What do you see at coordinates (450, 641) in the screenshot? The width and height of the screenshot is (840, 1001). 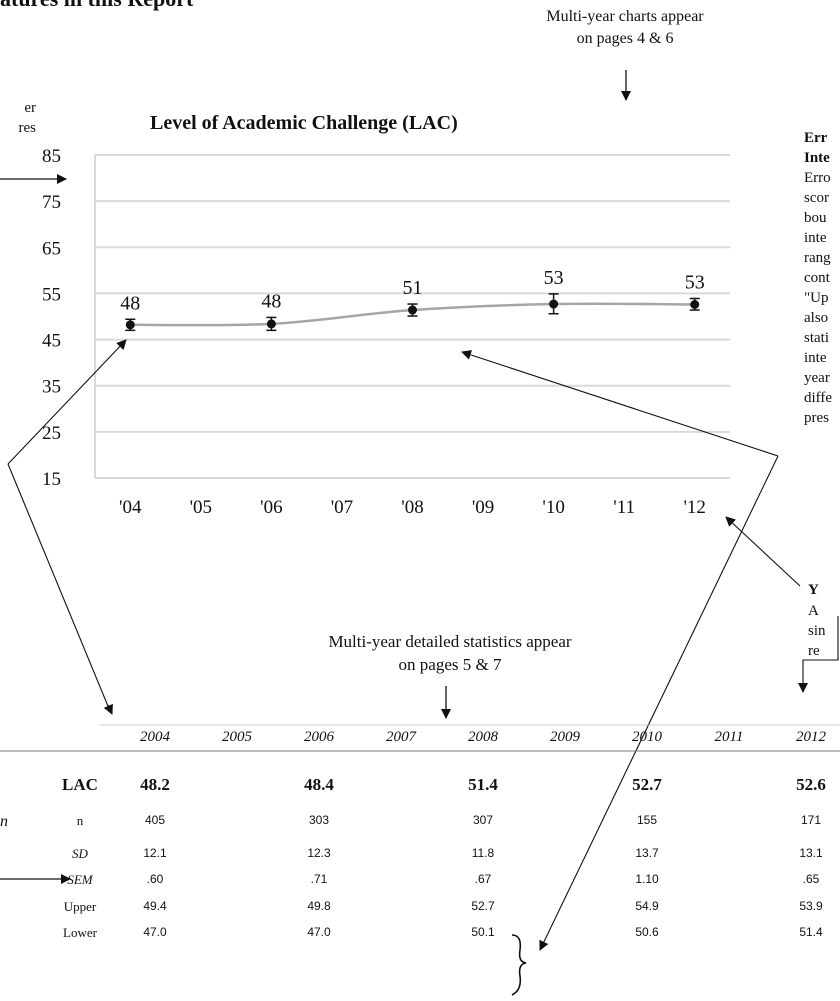 I see `note-line: Multi-year detailed statistics appear` at bounding box center [450, 641].